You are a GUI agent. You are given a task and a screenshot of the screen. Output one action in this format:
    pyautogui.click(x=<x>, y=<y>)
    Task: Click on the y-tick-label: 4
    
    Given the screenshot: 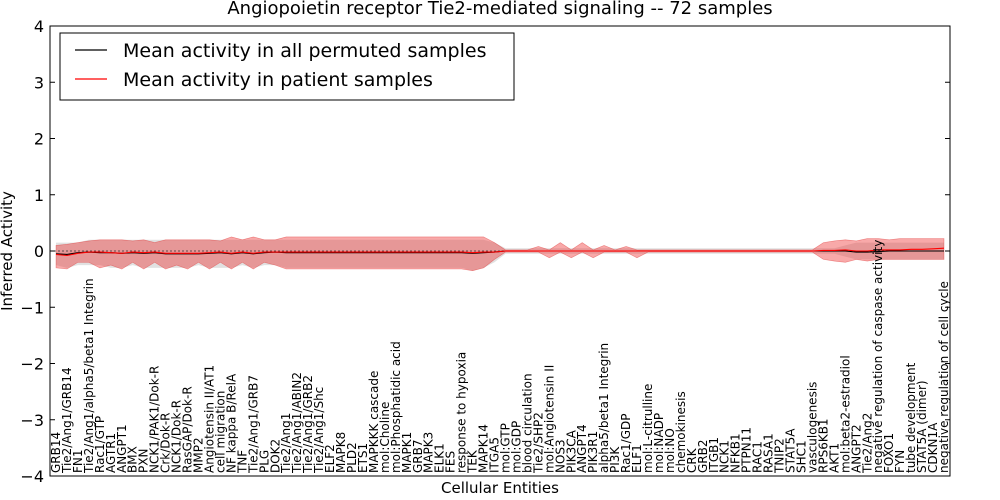 What is the action you would take?
    pyautogui.click(x=39, y=26)
    